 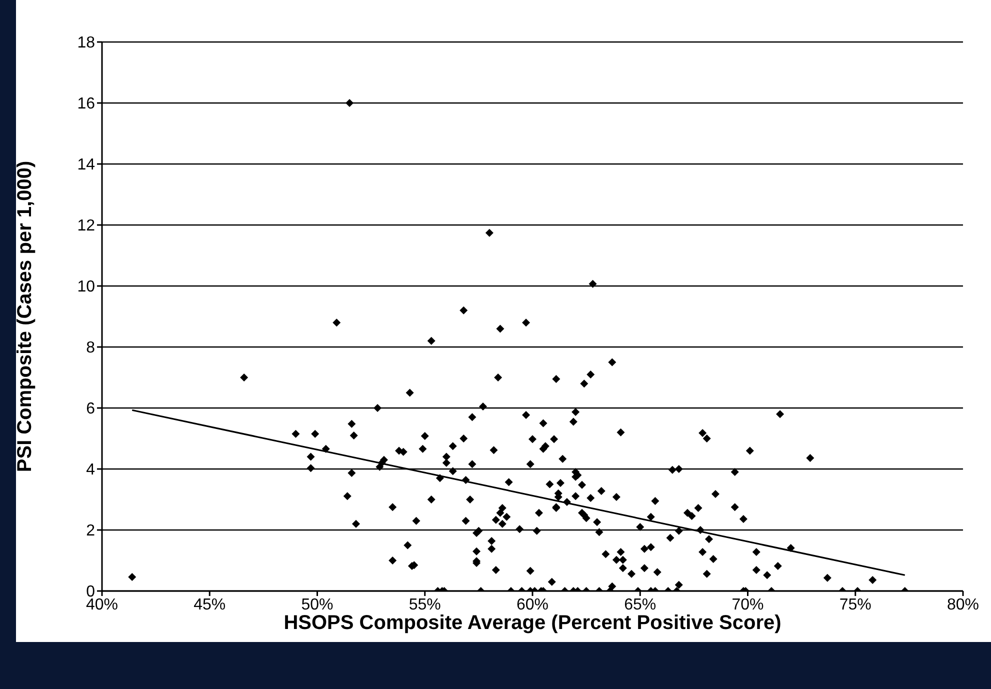 What do you see at coordinates (532, 623) in the screenshot?
I see `x-axis-title: HSOPS Composite Average (Percent Positive Score)` at bounding box center [532, 623].